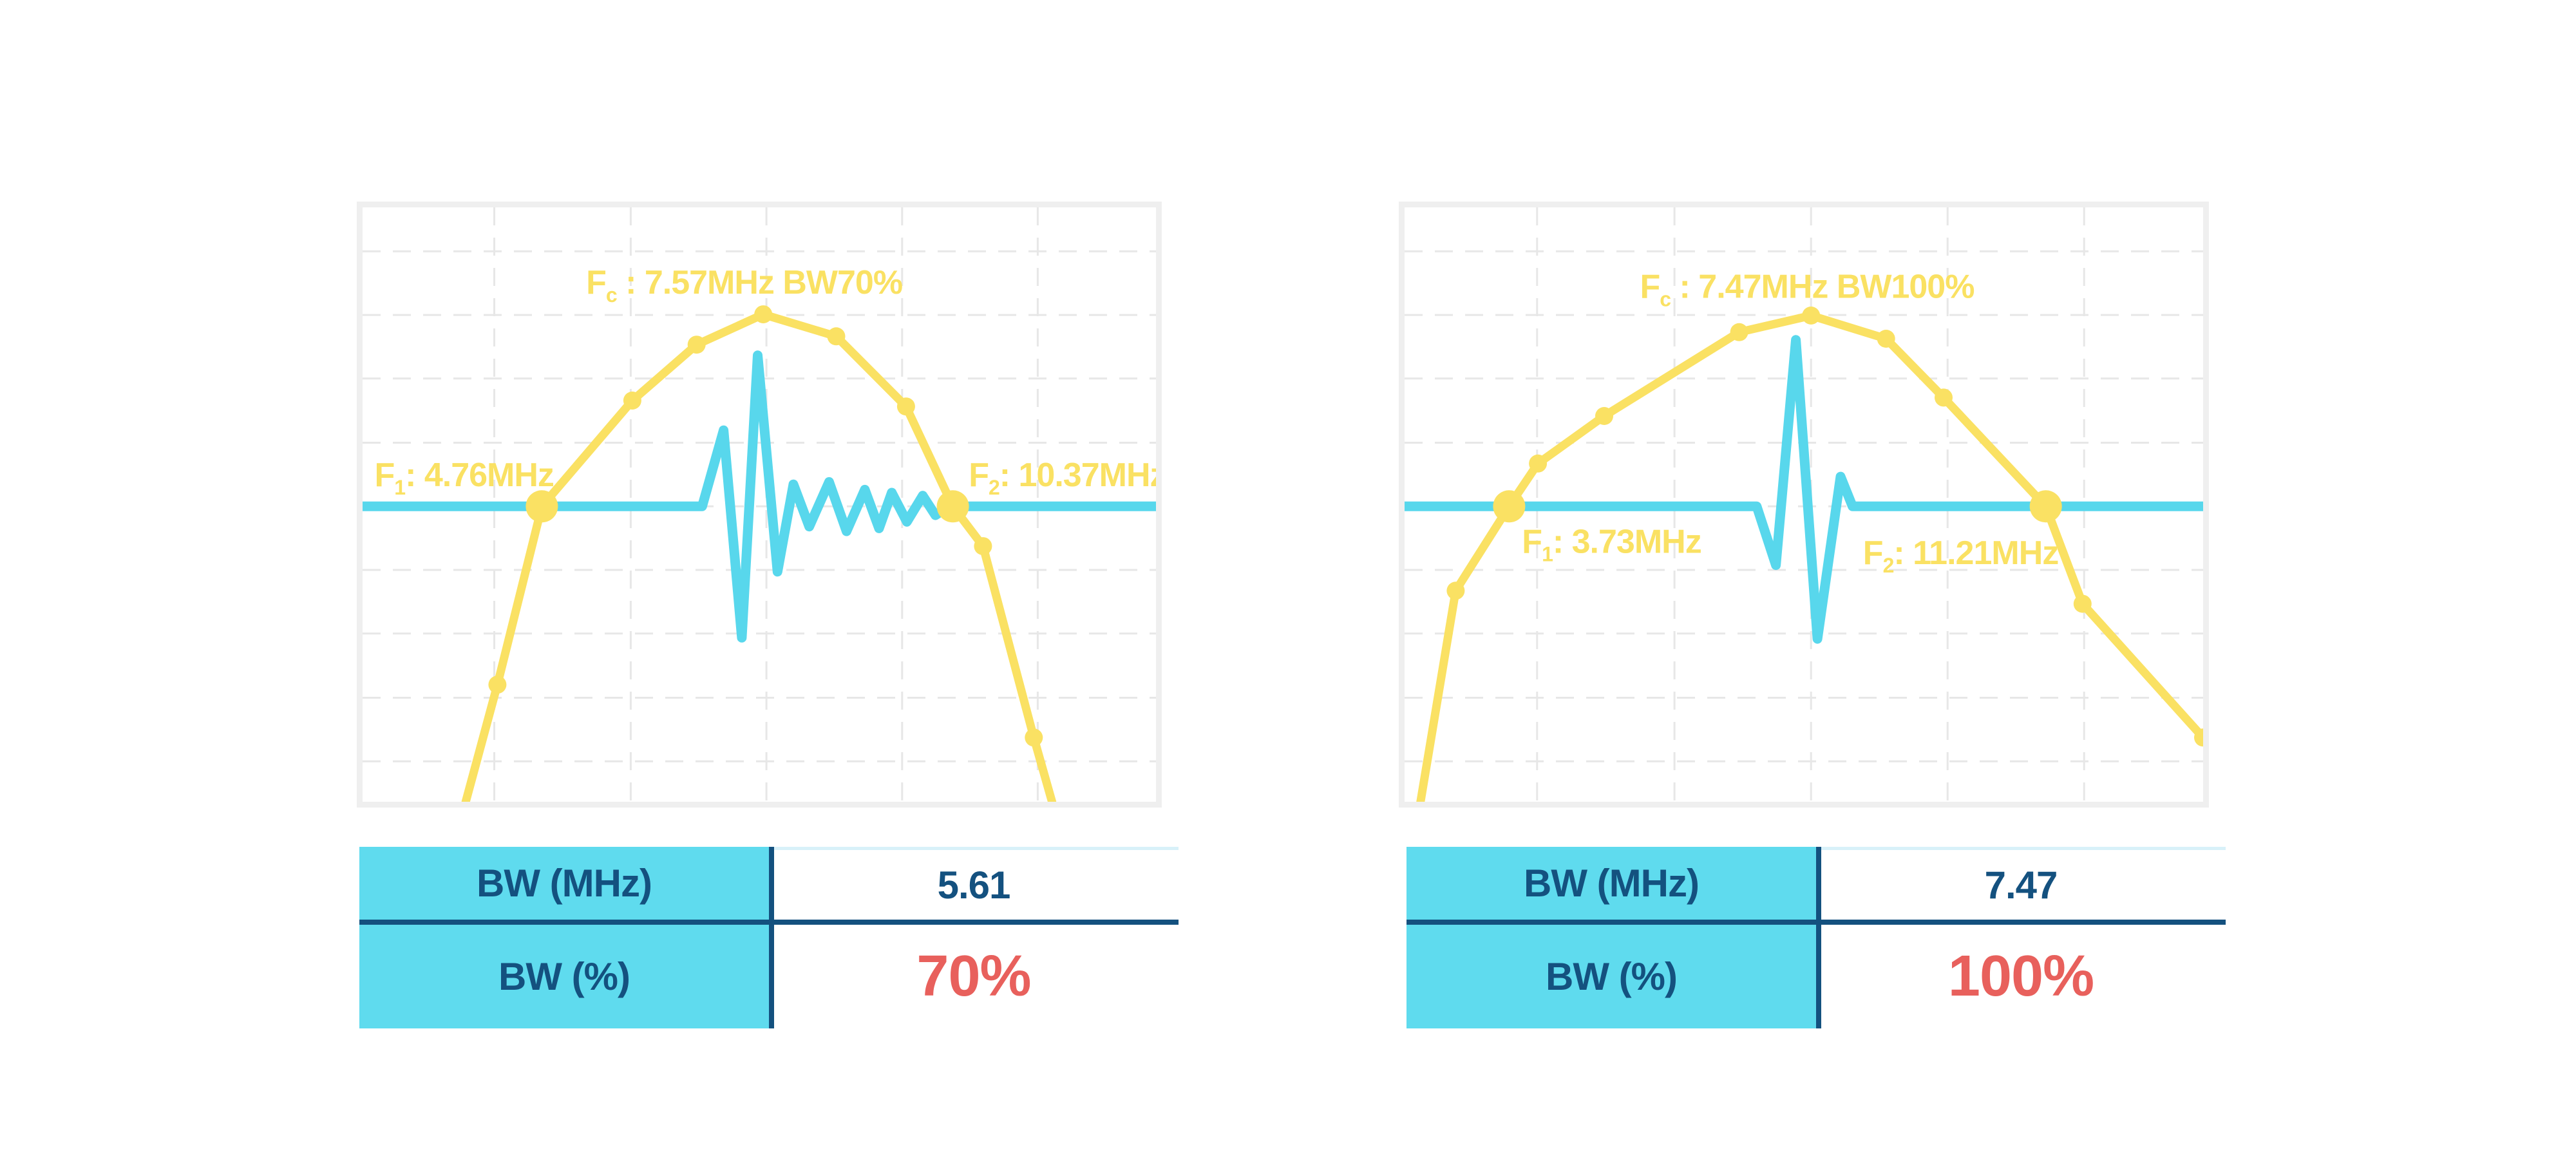  Describe the element at coordinates (1807, 289) in the screenshot. I see `fc-annotation: Fc : 7.47MHz BW100%` at that location.